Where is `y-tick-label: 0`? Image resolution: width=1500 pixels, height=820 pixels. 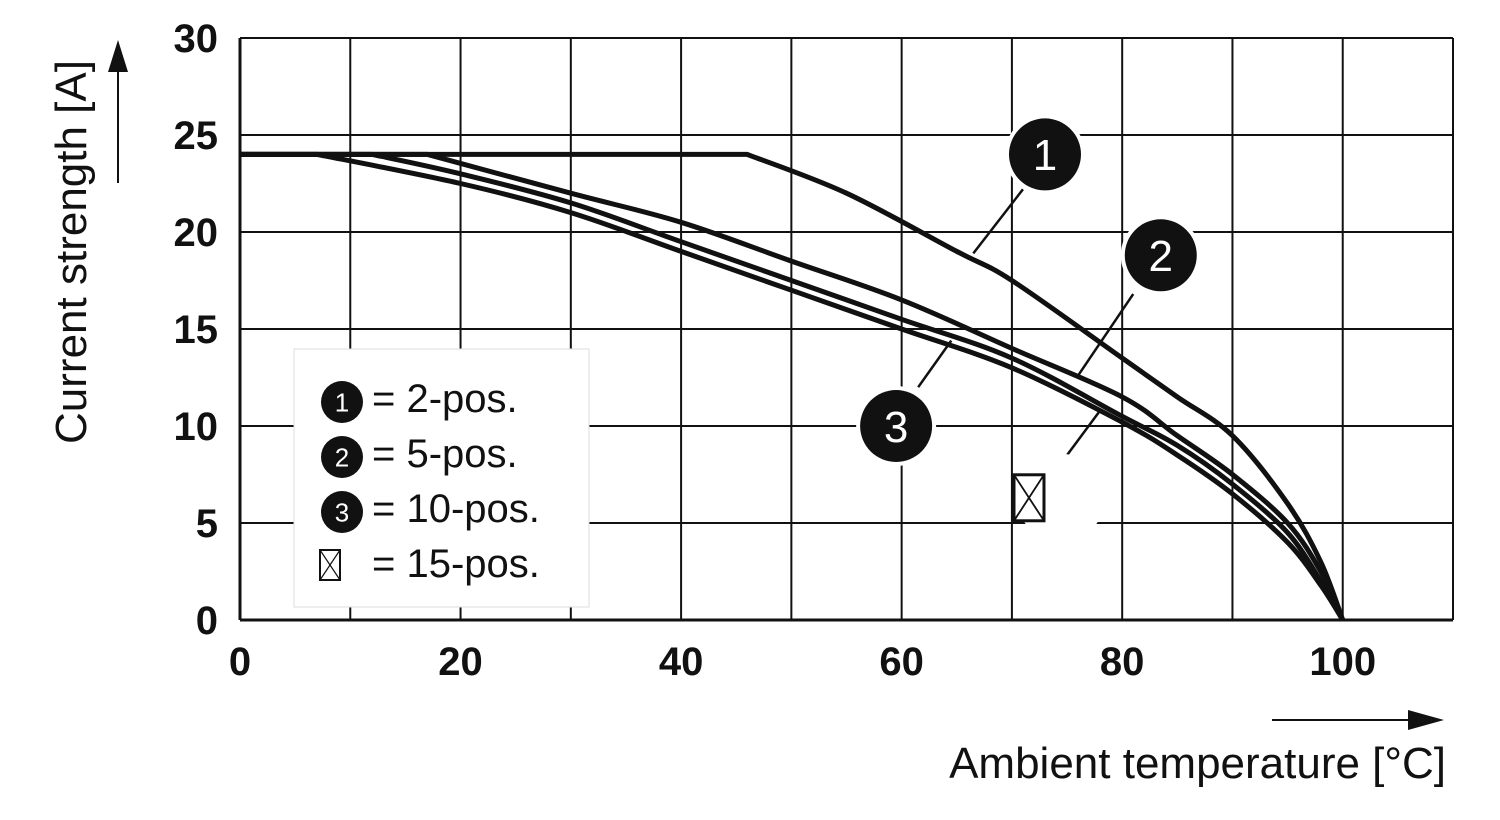 y-tick-label: 0 is located at coordinates (207, 621).